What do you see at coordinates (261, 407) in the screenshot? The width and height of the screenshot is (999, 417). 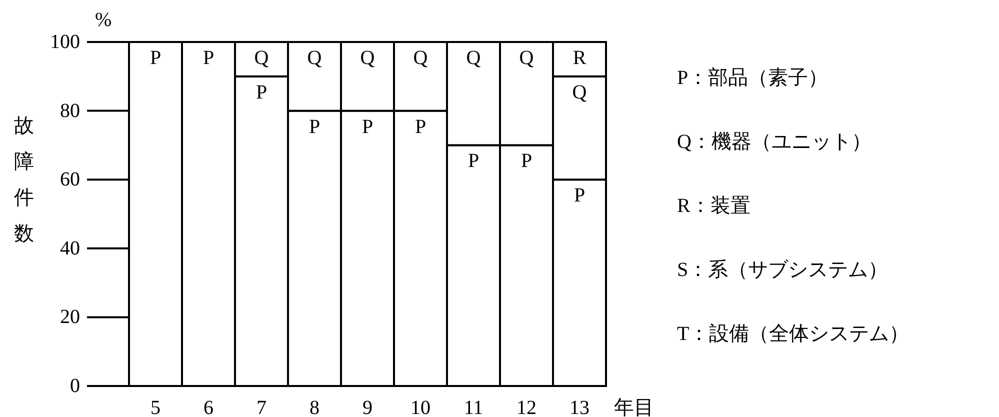 I see `x-tick-label: 7` at bounding box center [261, 407].